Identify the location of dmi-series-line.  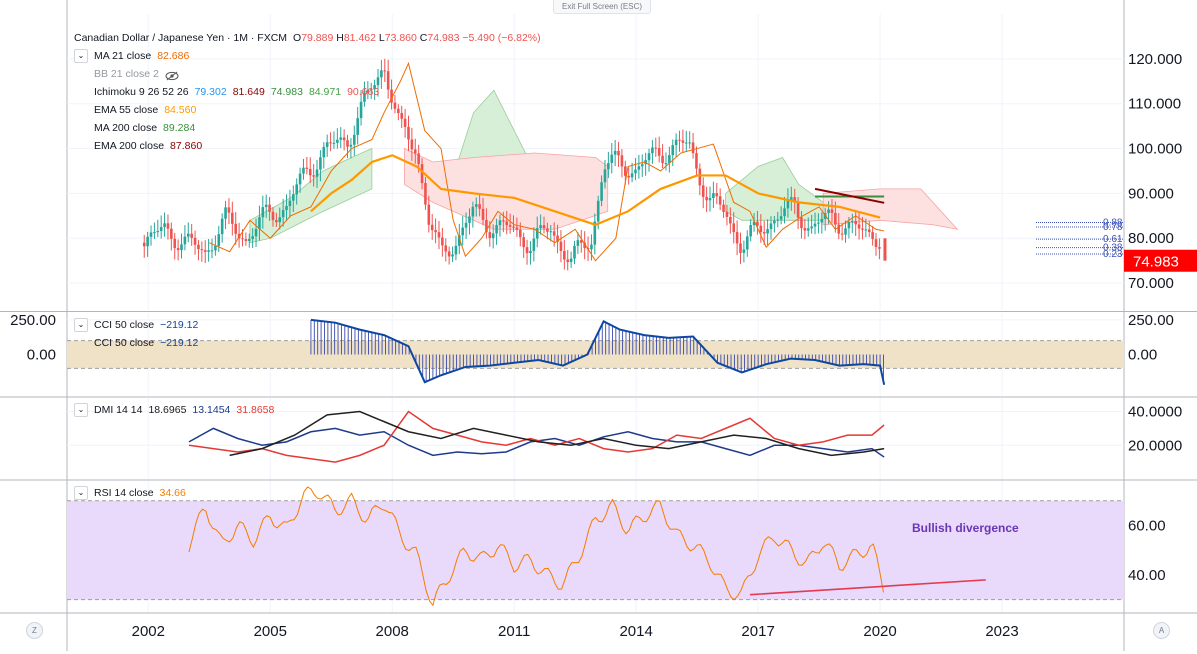
(557, 433).